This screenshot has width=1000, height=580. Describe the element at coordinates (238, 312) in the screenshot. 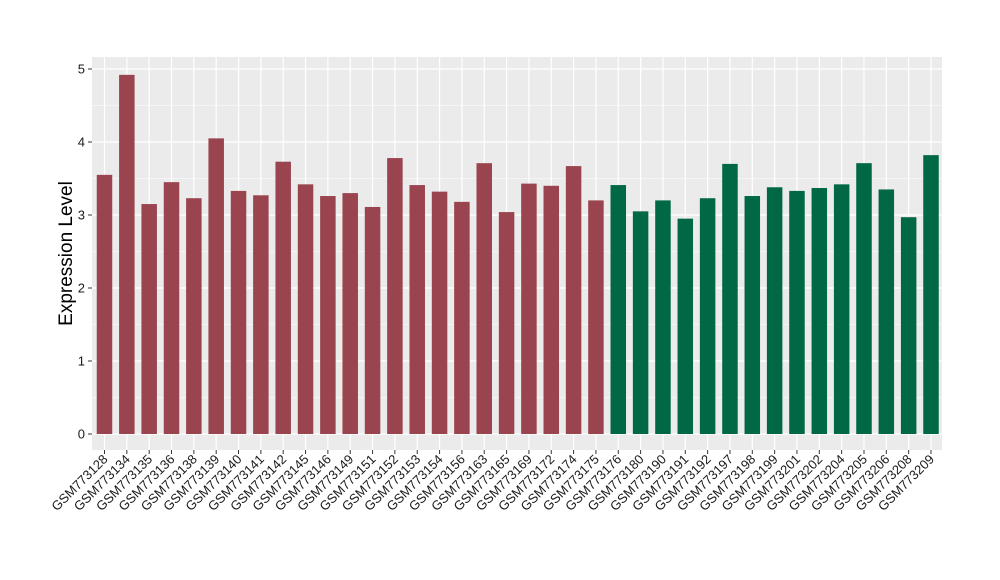

I see `bar-GSM773140` at that location.